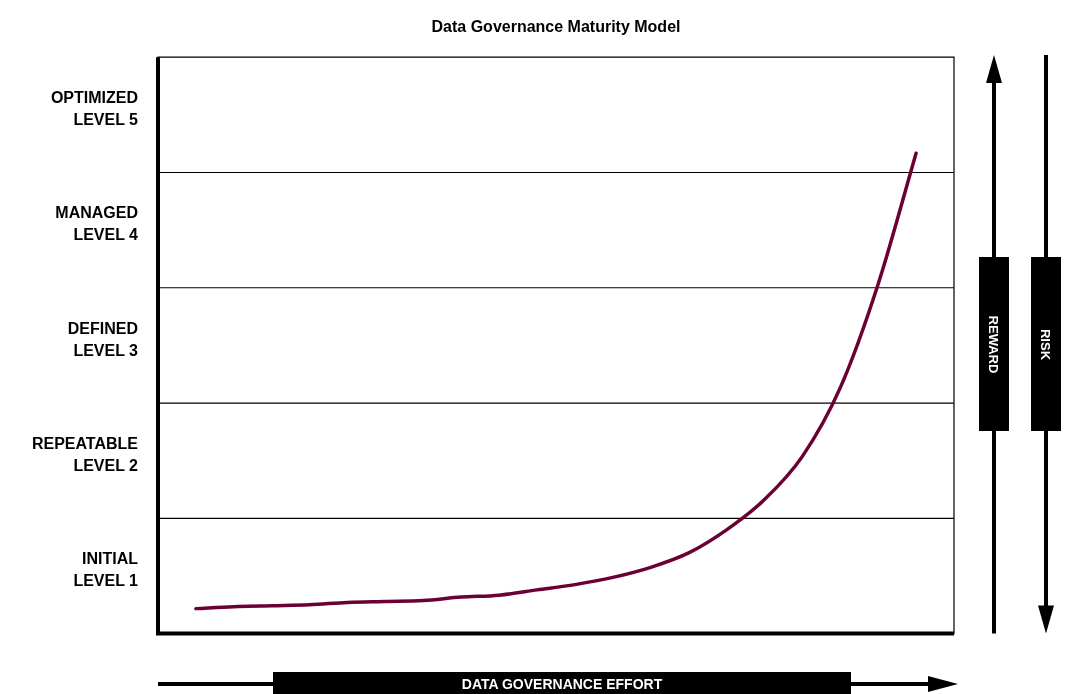 This screenshot has width=1085, height=694. I want to click on text: INITIAL LEVEL 1, so click(105, 570).